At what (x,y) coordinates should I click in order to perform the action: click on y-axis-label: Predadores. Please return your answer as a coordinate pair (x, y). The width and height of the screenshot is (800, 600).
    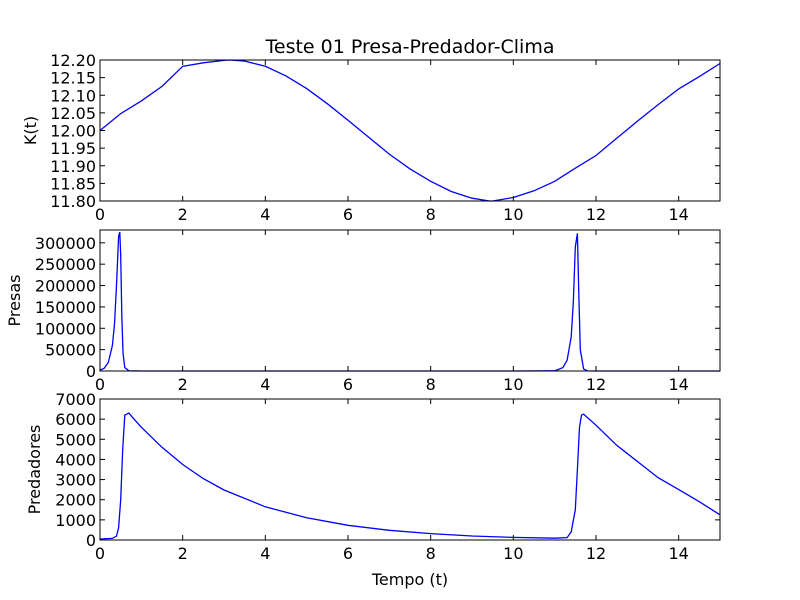
    Looking at the image, I should click on (34, 470).